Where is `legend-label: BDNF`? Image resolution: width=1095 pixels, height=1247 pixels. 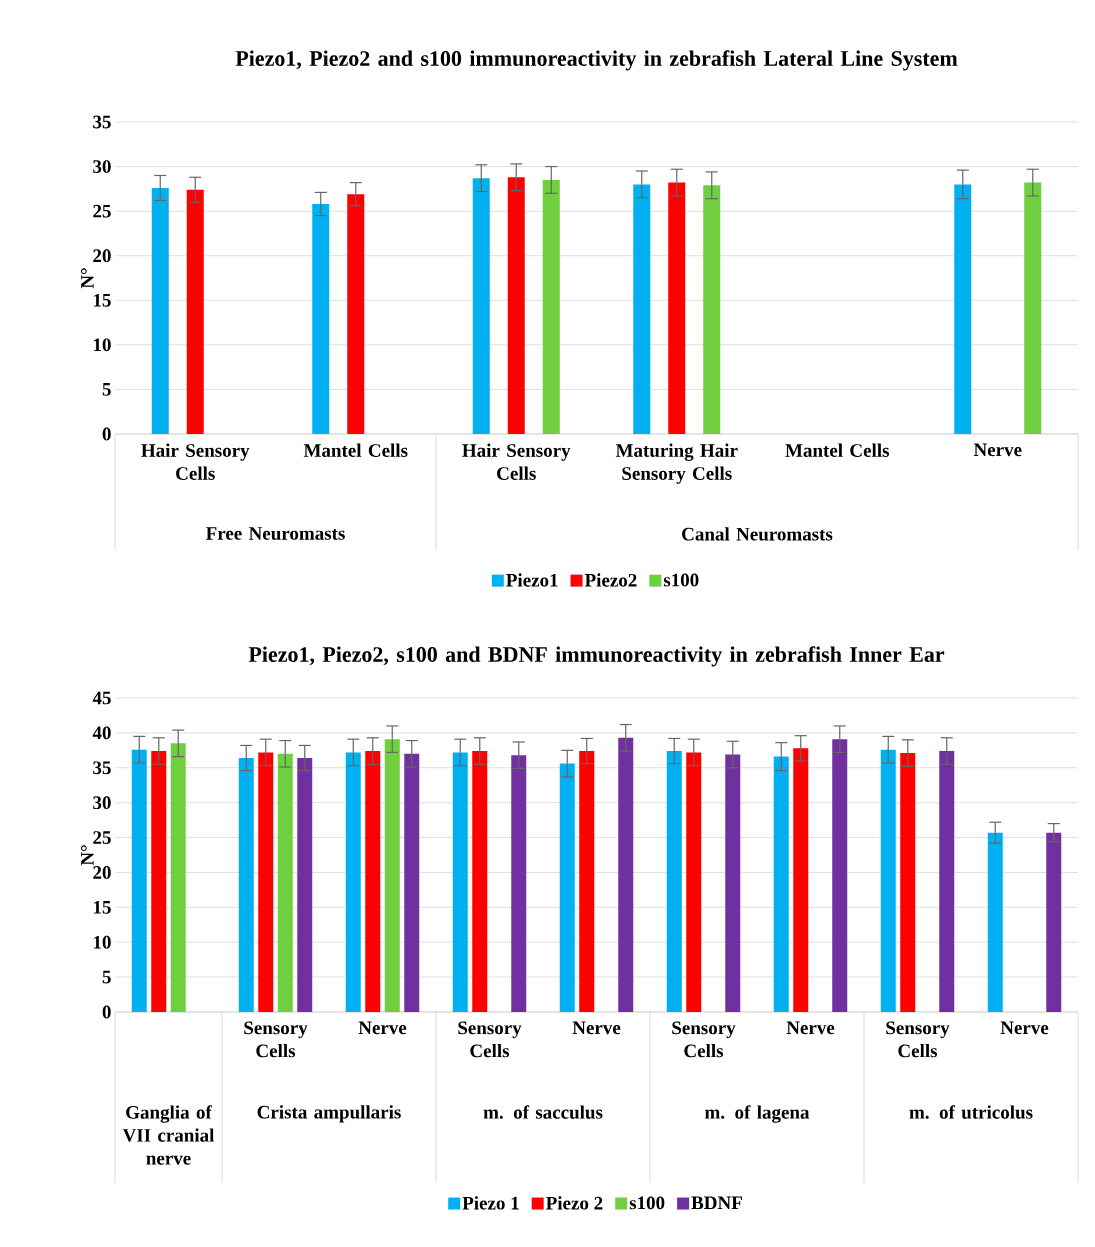 legend-label: BDNF is located at coordinates (716, 1203).